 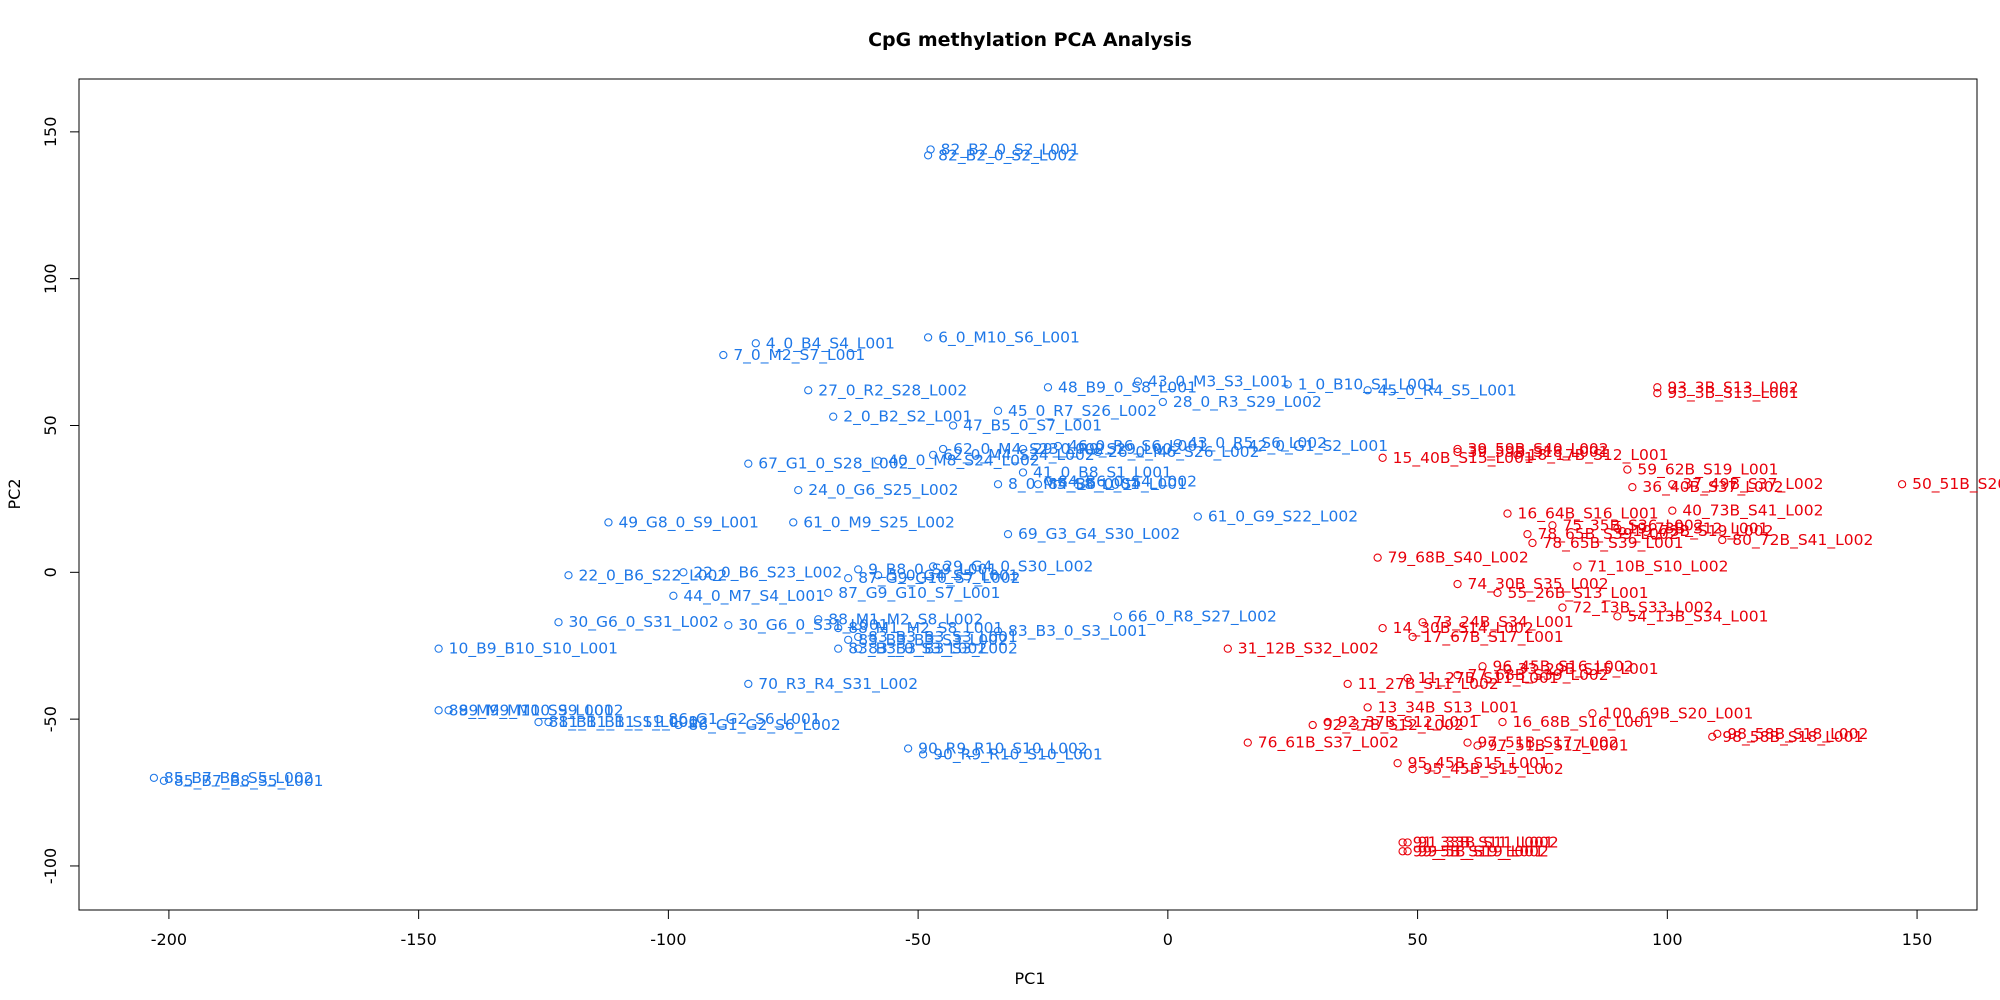 I want to click on point-label: 18_17B_S12_L001, so click(x=1597, y=455).